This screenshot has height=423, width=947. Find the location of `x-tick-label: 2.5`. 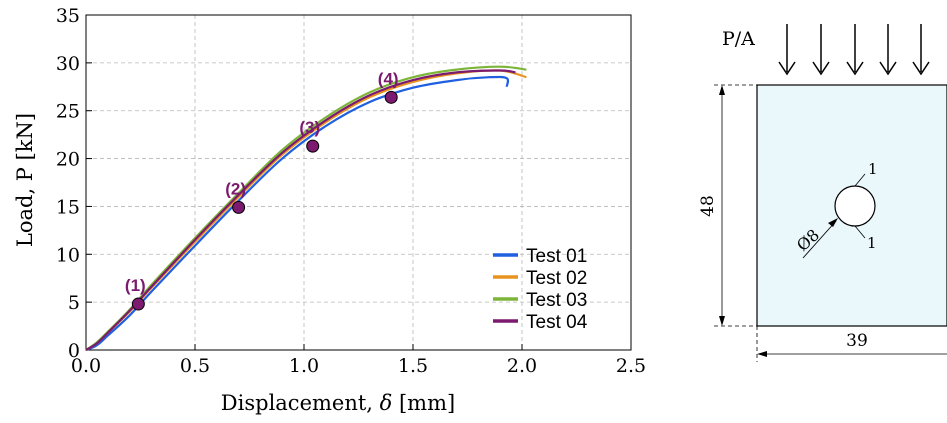

x-tick-label: 2.5 is located at coordinates (631, 366).